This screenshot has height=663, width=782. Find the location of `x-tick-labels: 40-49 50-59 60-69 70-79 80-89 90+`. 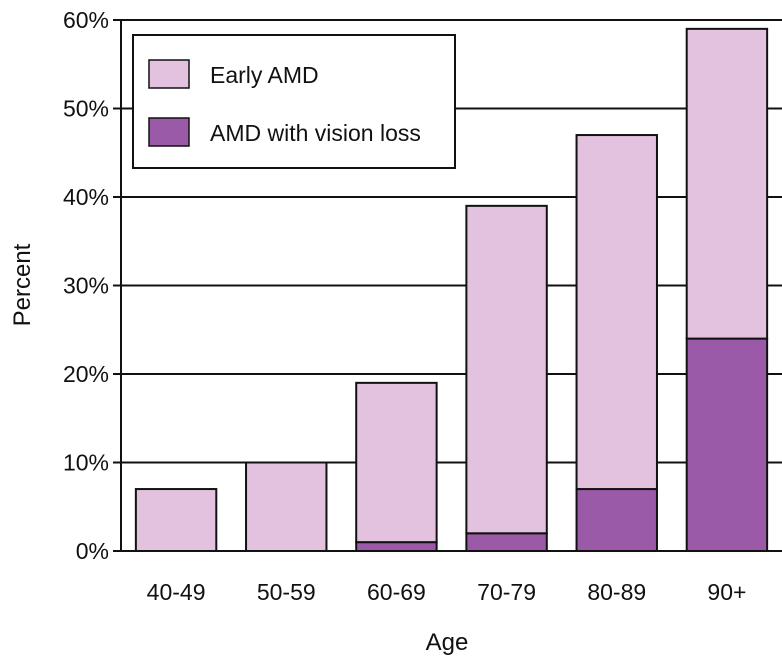

x-tick-labels: 40-49 50-59 60-69 70-79 80-89 90+ is located at coordinates (447, 592).